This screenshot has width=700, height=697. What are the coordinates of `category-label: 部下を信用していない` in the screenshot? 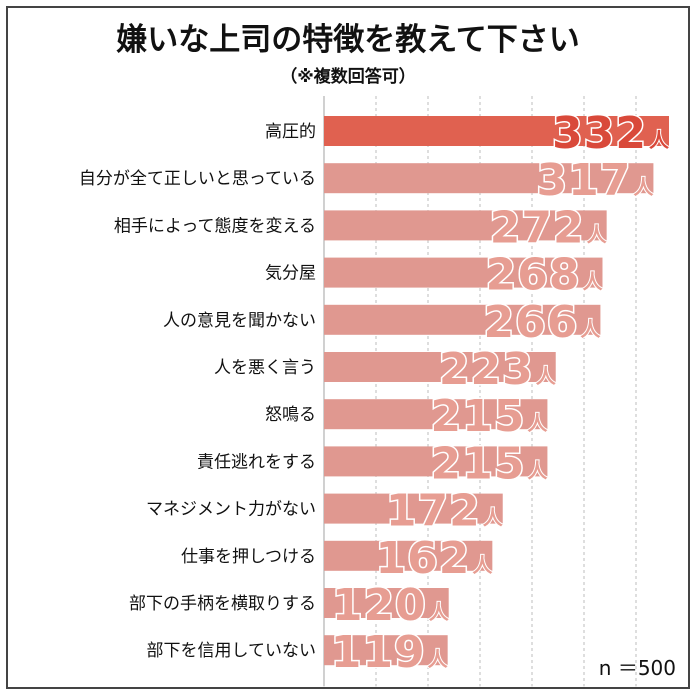 It's located at (232, 651).